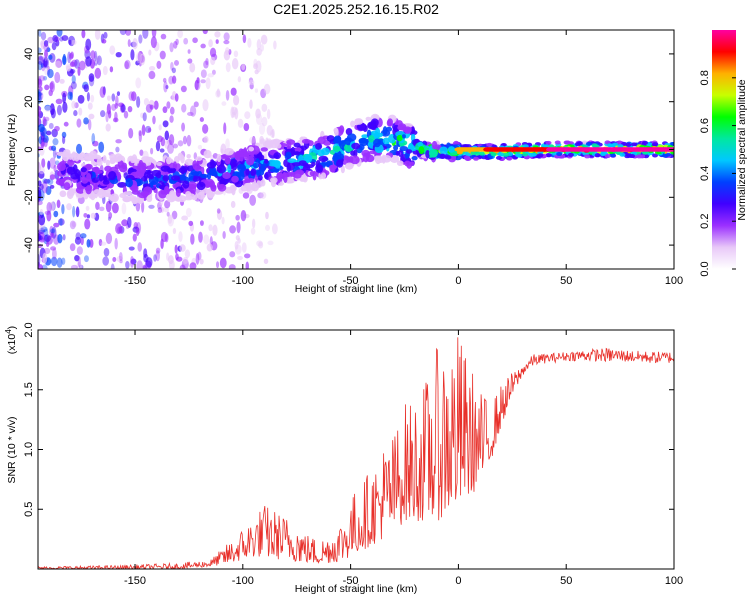 Image resolution: width=750 pixels, height=600 pixels. What do you see at coordinates (566, 581) in the screenshot?
I see `snr-x-tick-label: 50` at bounding box center [566, 581].